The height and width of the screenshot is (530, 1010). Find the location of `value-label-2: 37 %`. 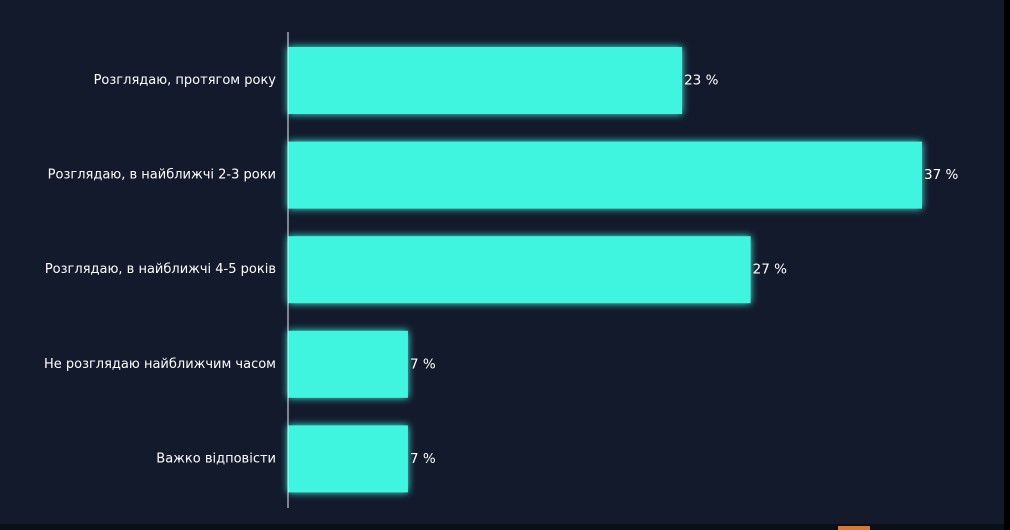

value-label-2: 37 % is located at coordinates (941, 175).